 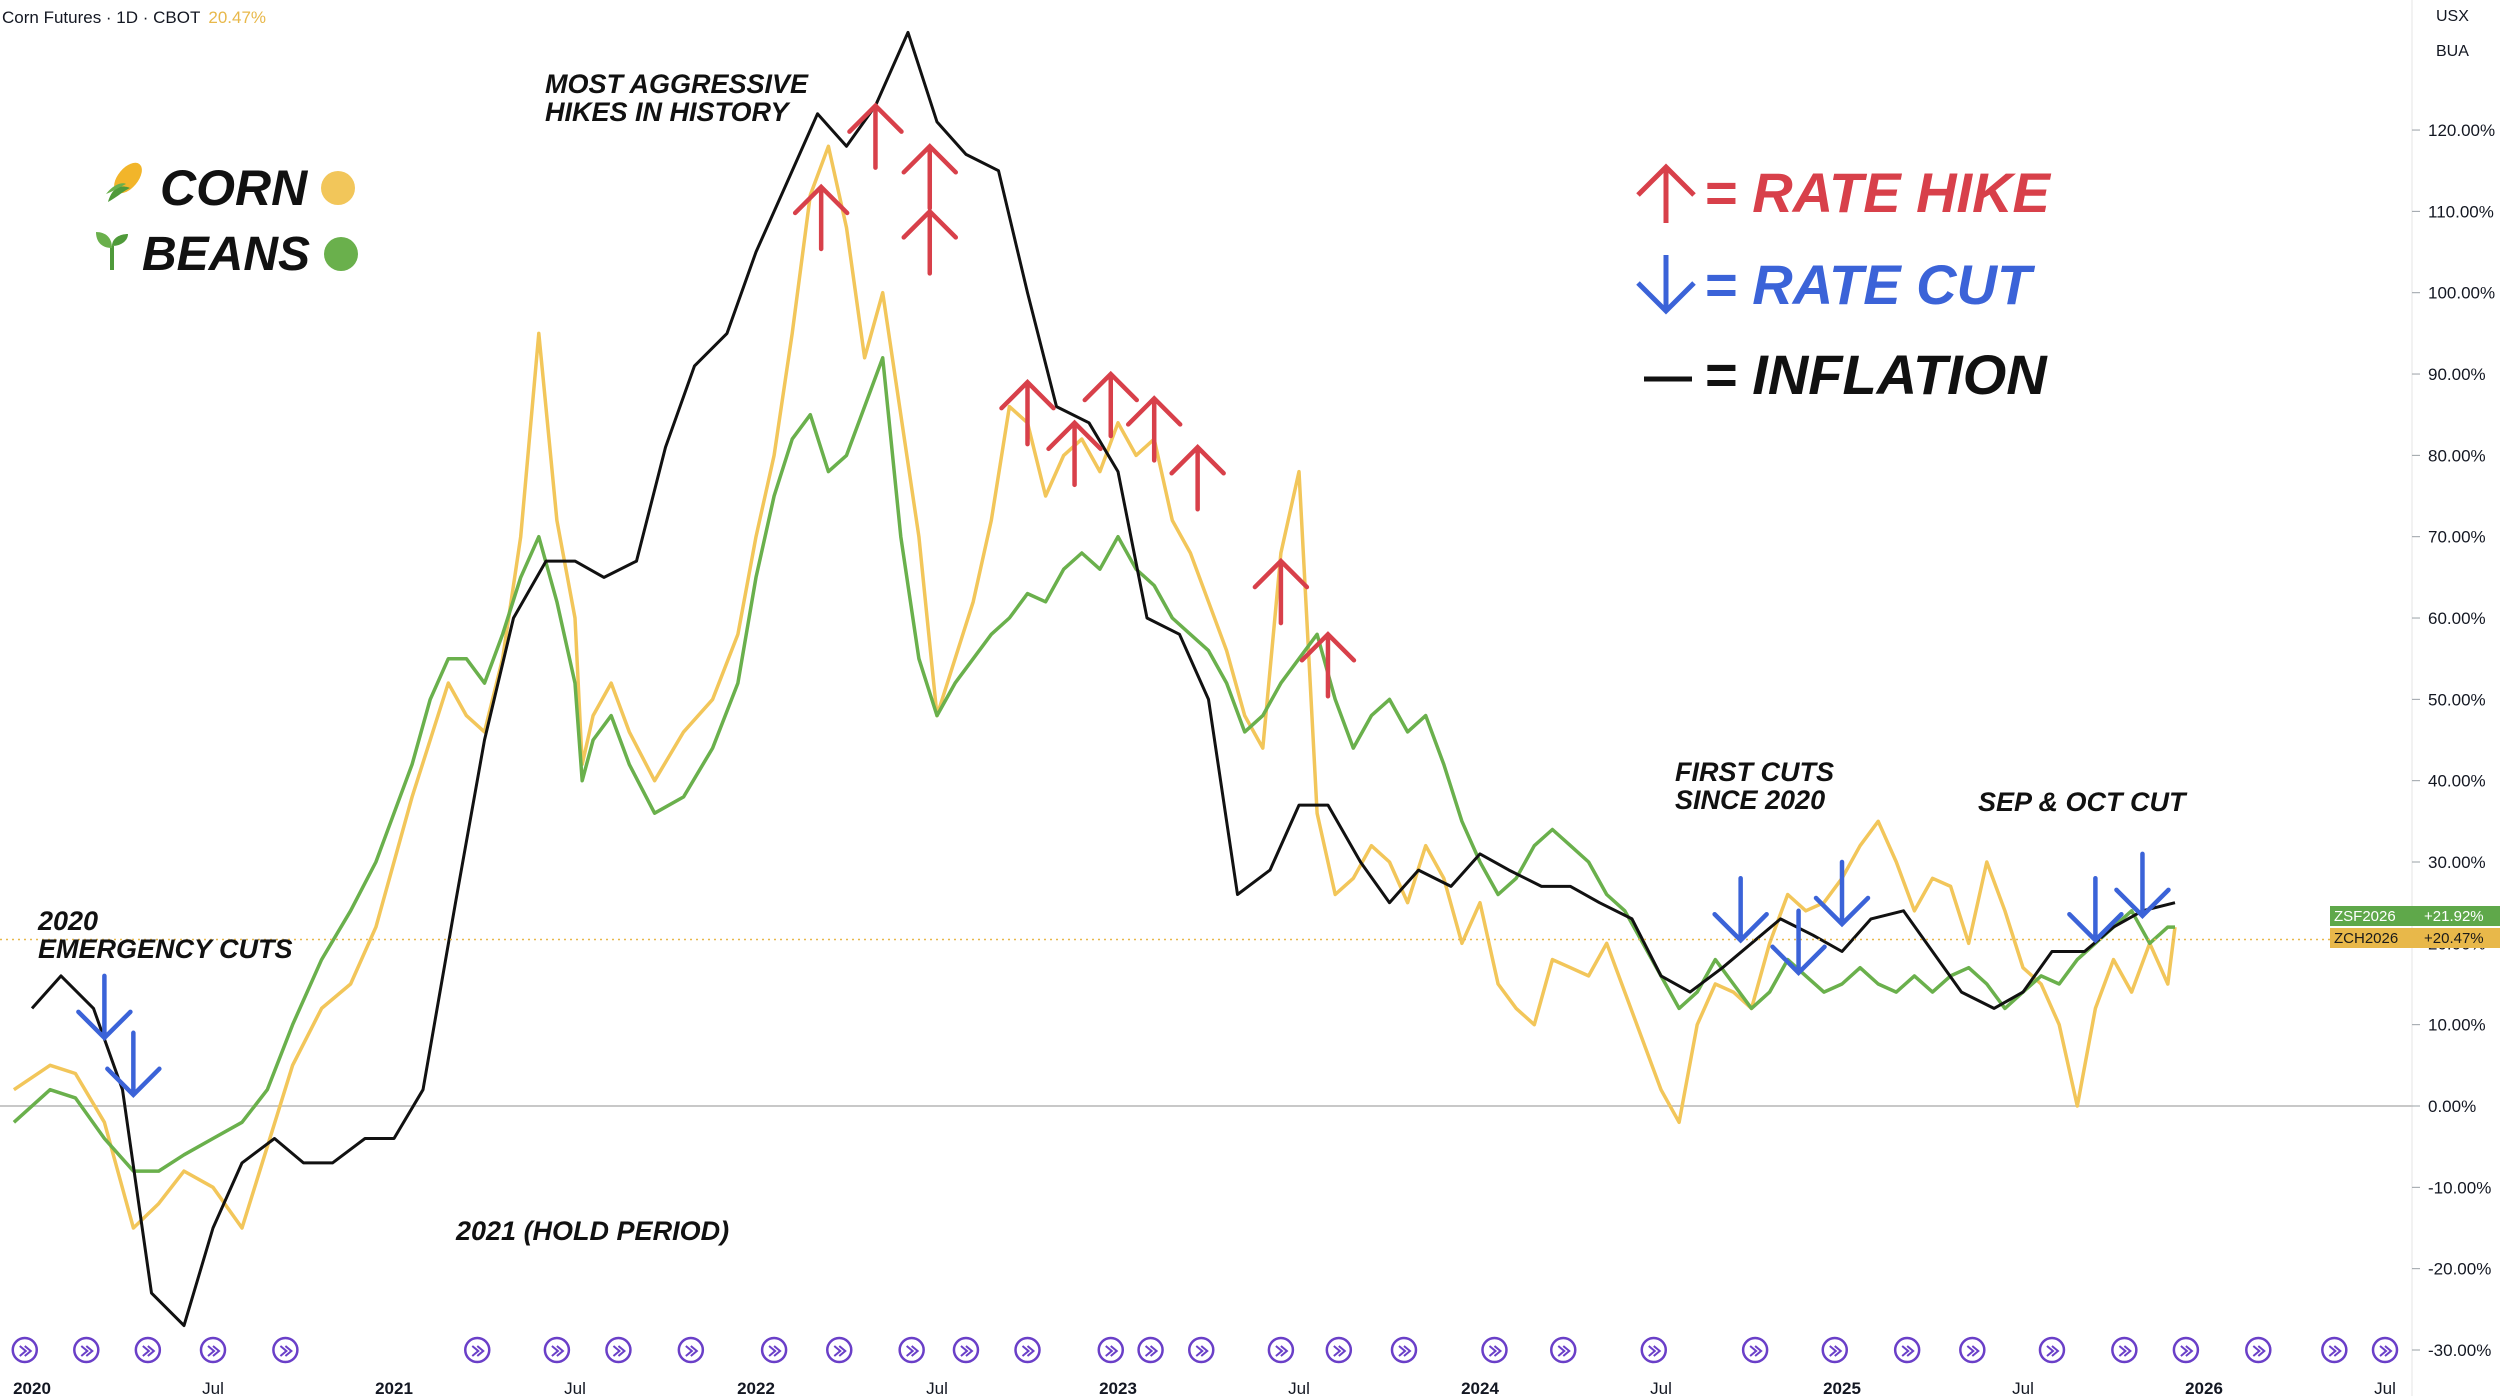 I want to click on badge-symbol-bg, so click(x=2371, y=916).